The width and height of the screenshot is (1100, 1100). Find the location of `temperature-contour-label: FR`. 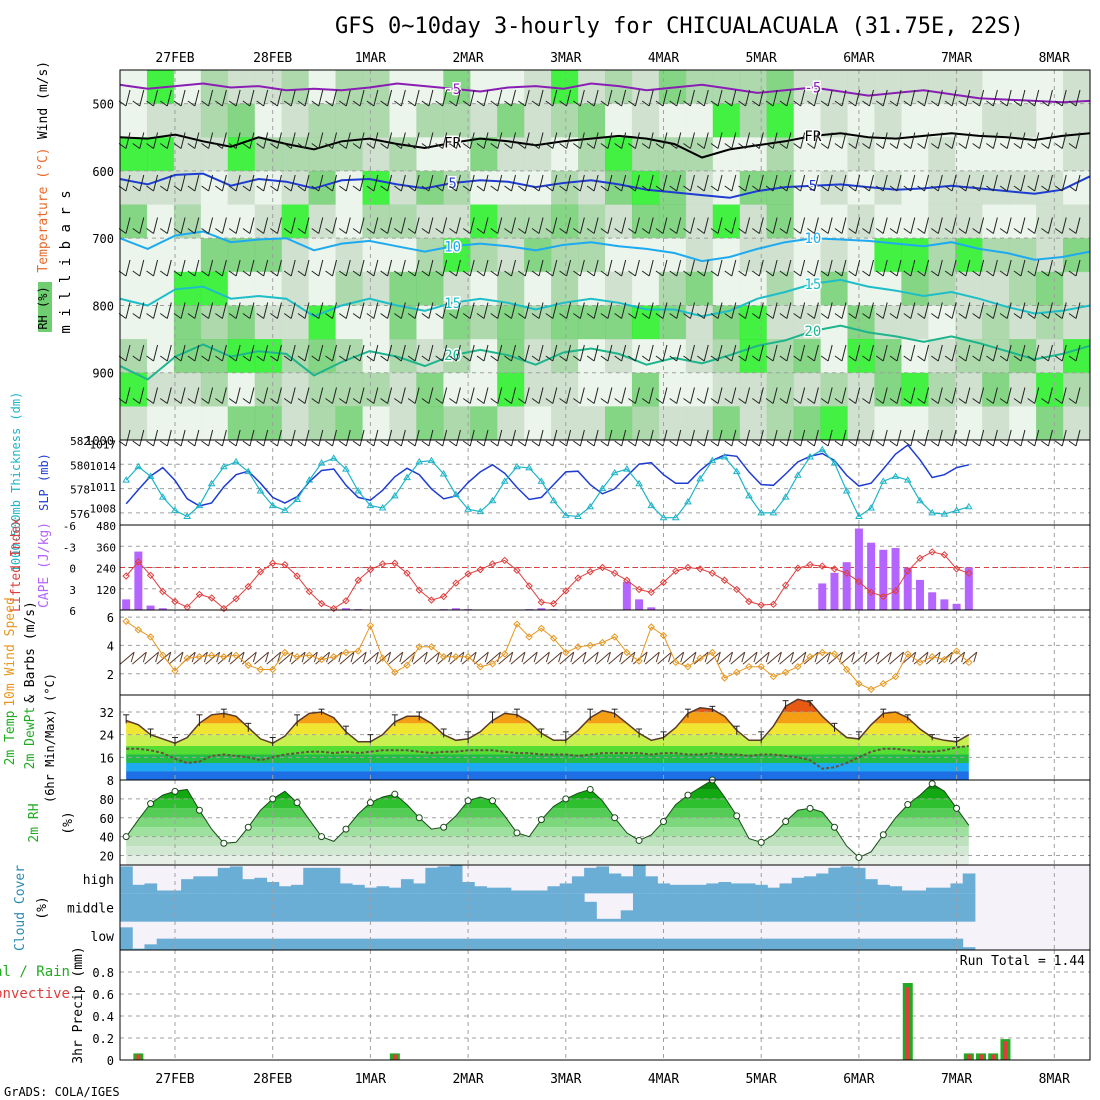

temperature-contour-label: FR is located at coordinates (812, 137).